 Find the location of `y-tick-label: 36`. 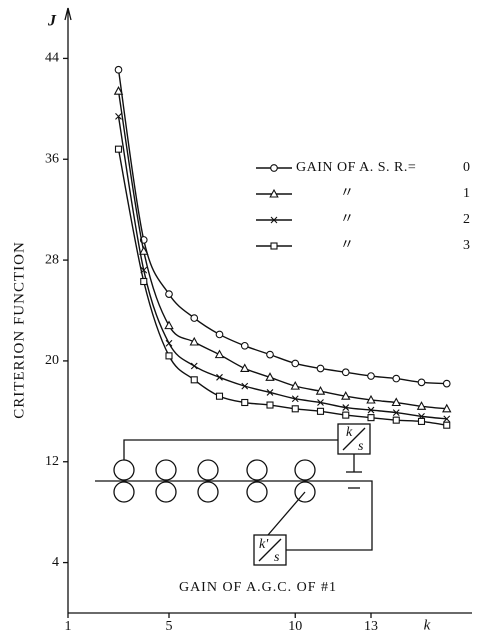

y-tick-label: 36 is located at coordinates (52, 158).